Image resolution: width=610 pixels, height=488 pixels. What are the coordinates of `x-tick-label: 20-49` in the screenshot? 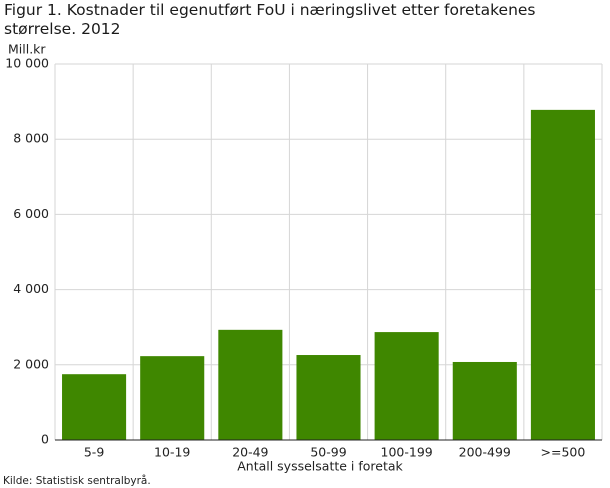 It's located at (250, 452).